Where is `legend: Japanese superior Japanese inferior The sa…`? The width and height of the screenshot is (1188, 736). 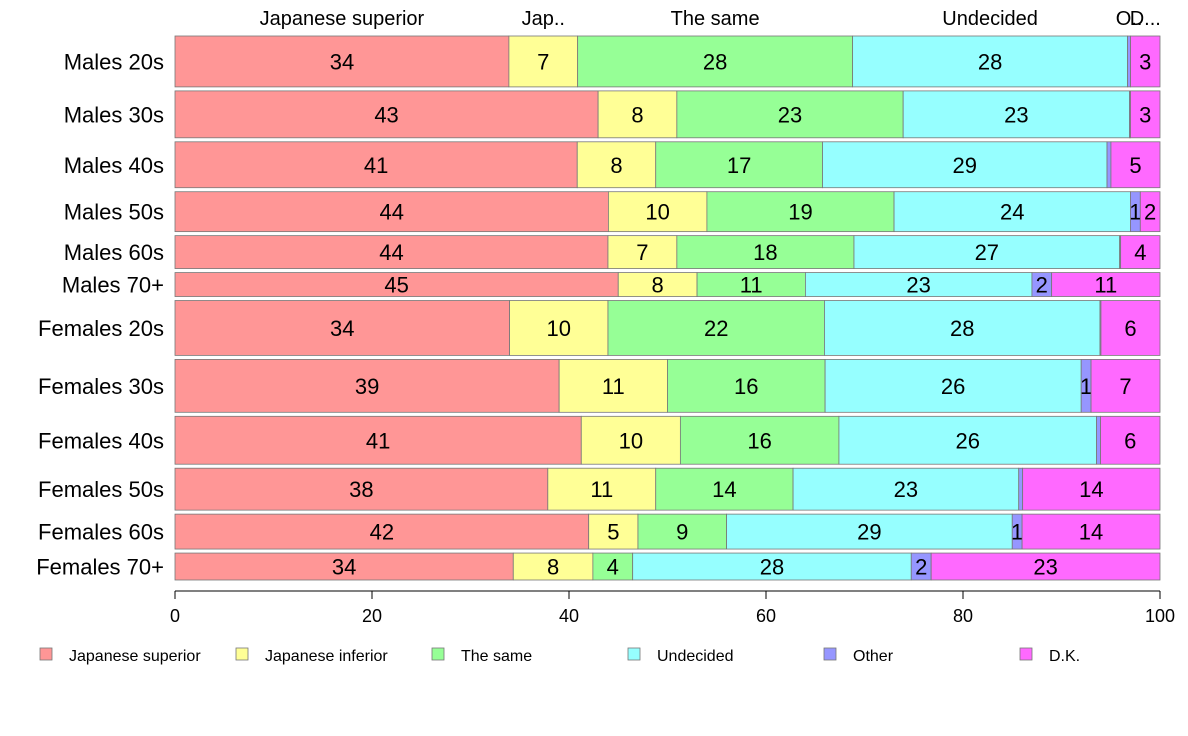
legend: Japanese superior Japanese inferior The sa… is located at coordinates (559, 656).